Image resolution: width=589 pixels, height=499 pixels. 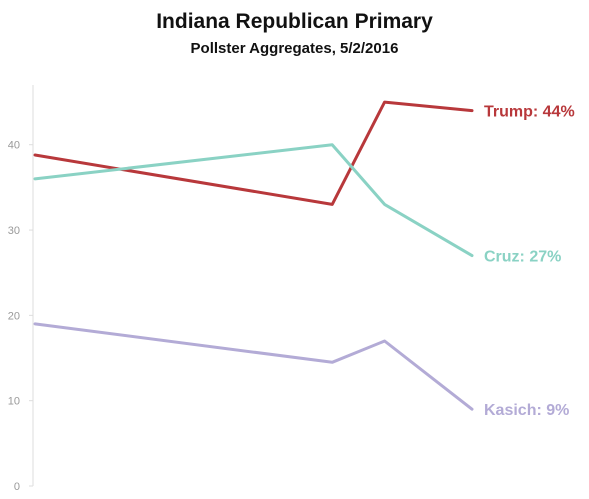 I want to click on y-axis: 0 10 20 30 40, so click(x=21, y=289).